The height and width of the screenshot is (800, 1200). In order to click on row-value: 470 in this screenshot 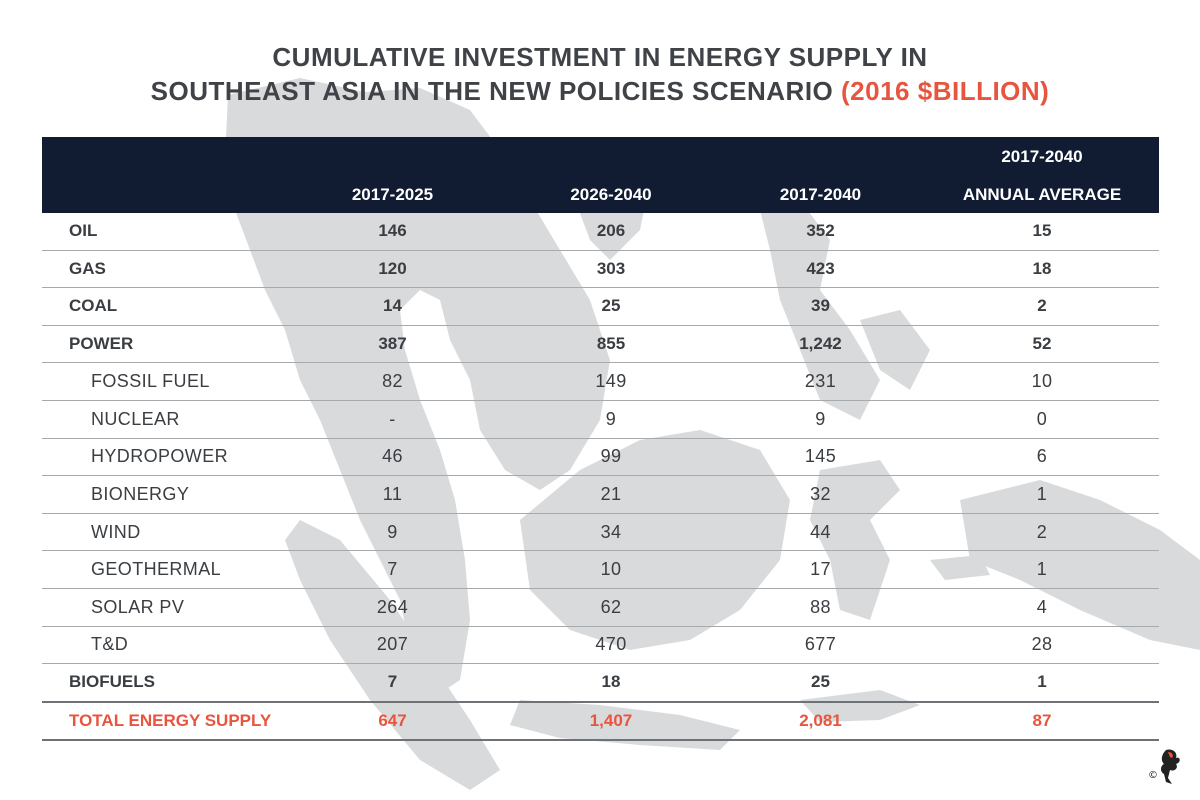, I will do `click(611, 645)`.